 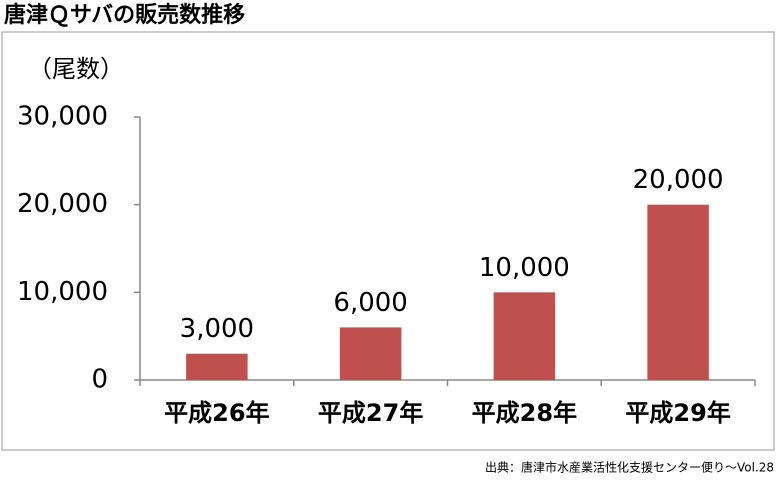 What do you see at coordinates (76, 69) in the screenshot?
I see `y-axis-label: （尾数）` at bounding box center [76, 69].